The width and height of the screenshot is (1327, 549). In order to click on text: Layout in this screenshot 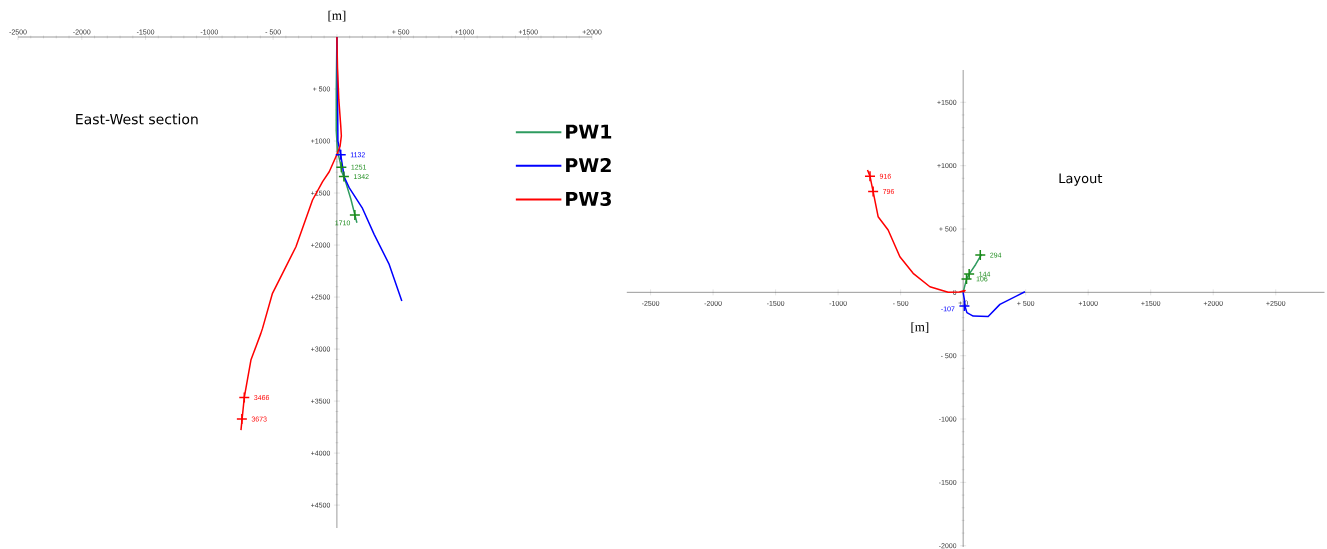, I will do `click(1081, 179)`.